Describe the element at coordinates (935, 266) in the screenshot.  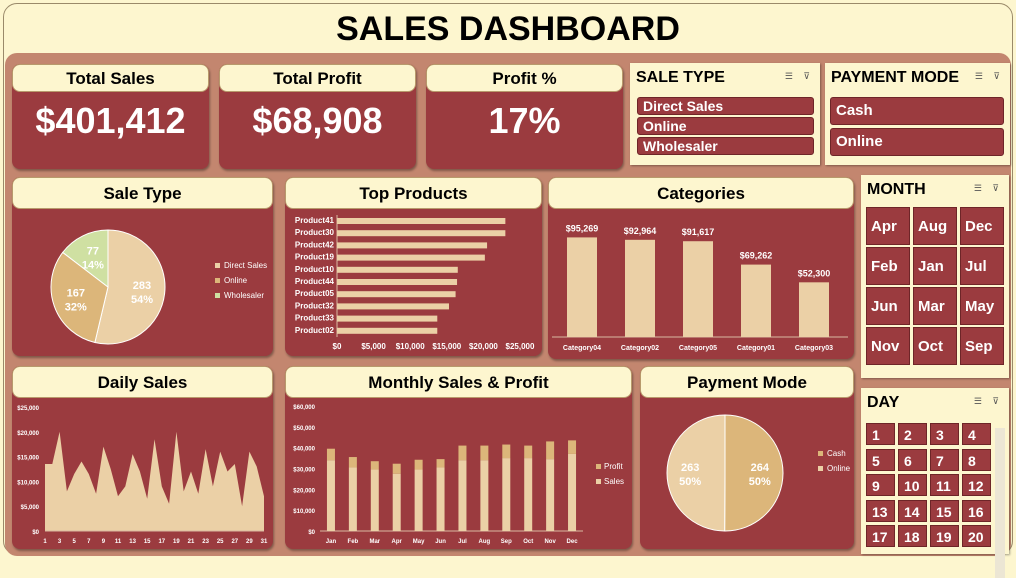
I see `month-button-jan: Jan` at that location.